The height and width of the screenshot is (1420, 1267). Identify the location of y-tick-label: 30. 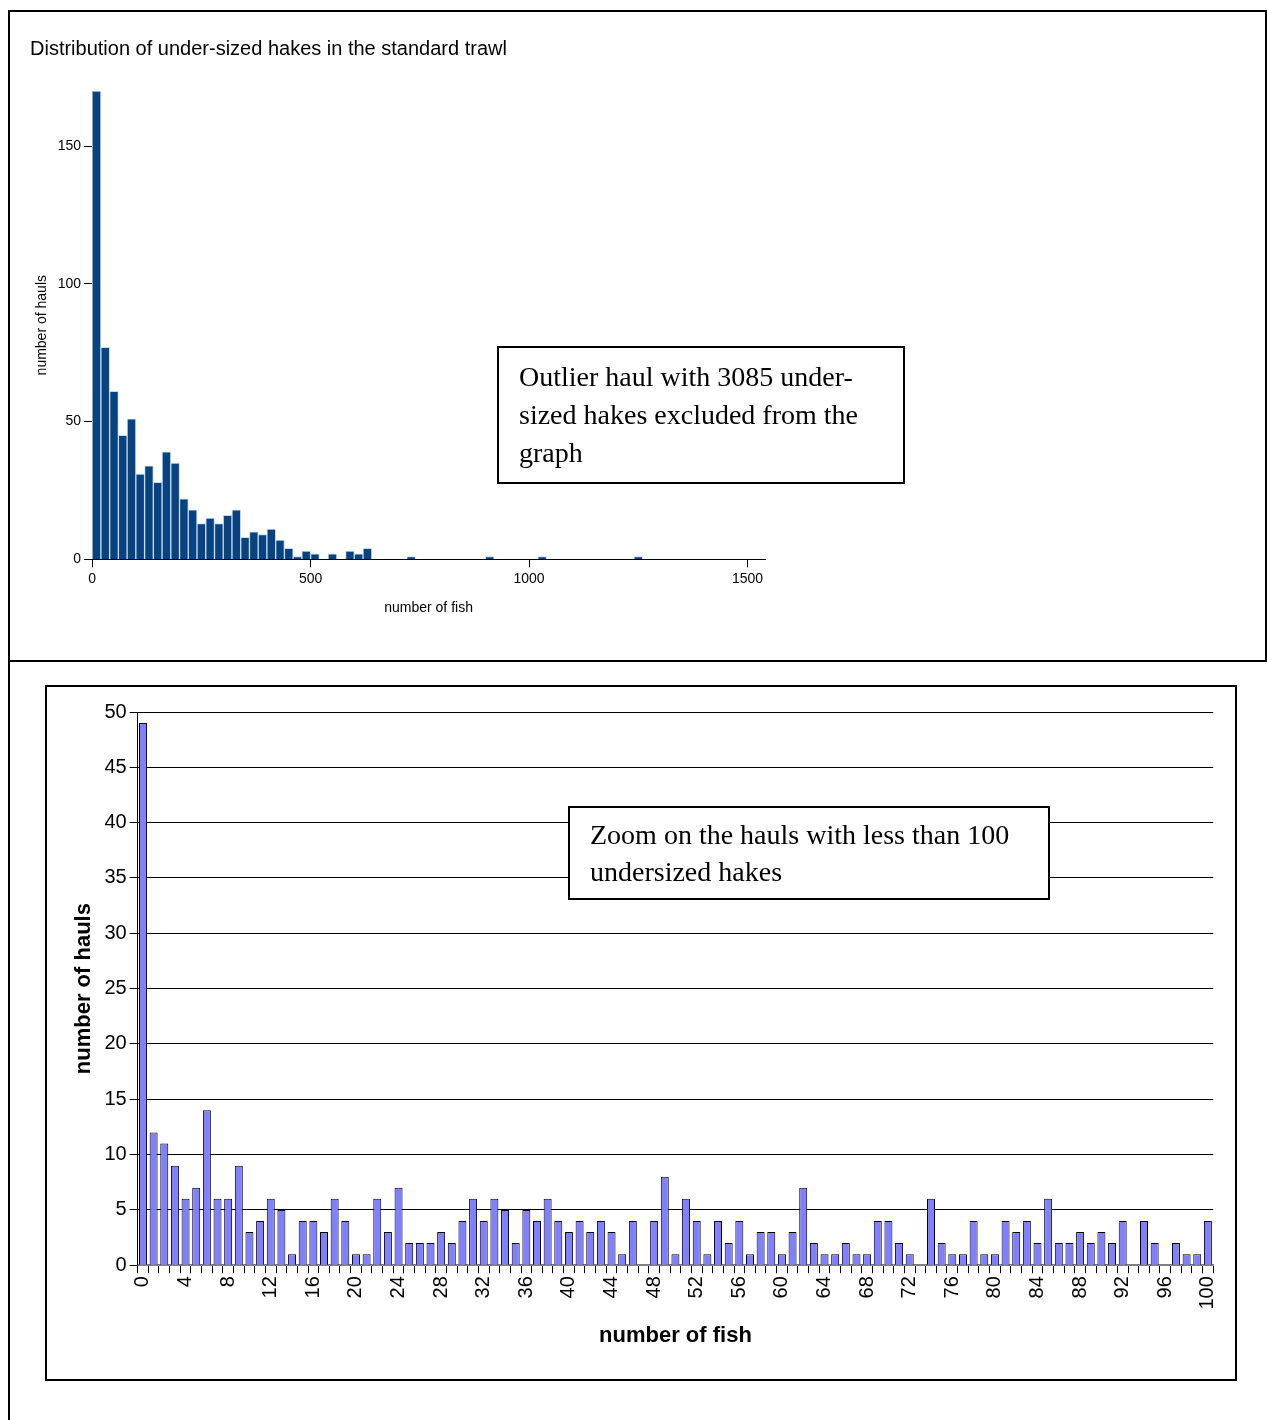
(115, 931).